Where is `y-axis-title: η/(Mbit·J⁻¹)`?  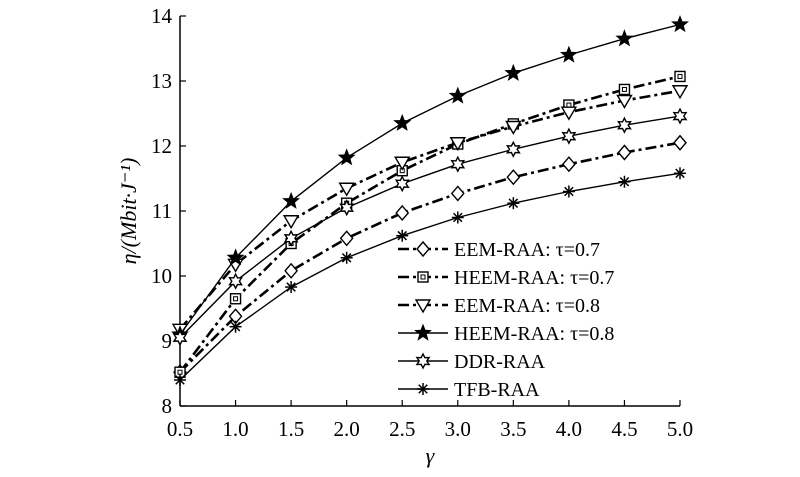
y-axis-title: η/(Mbit·J⁻¹) is located at coordinates (128, 211).